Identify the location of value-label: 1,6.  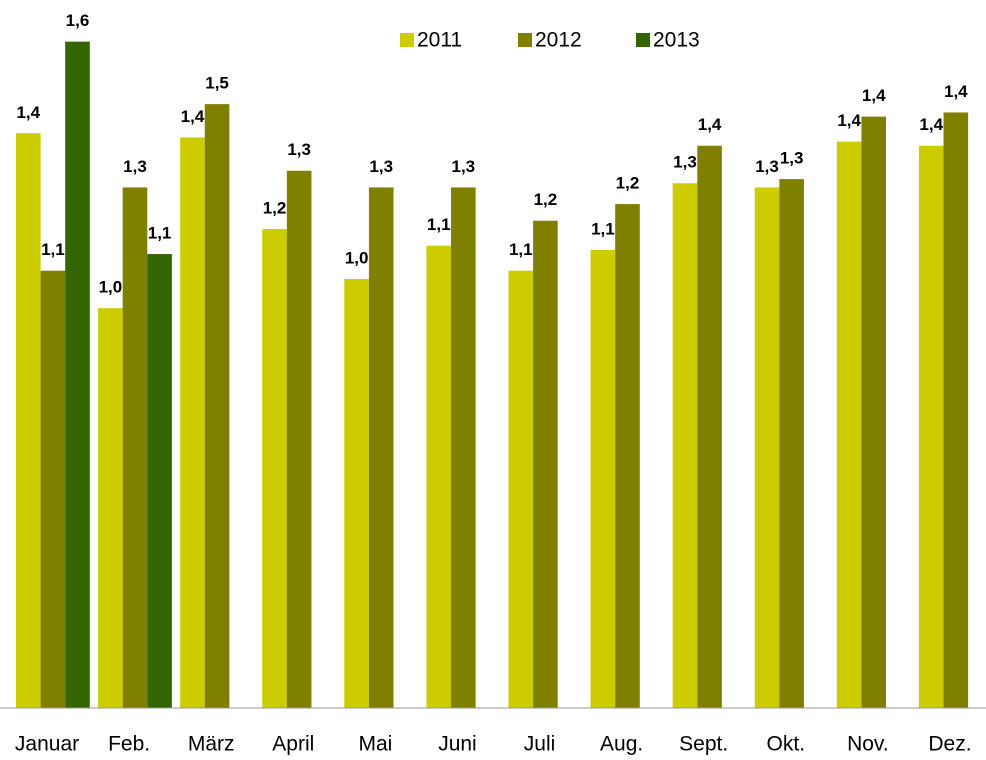
(78, 20).